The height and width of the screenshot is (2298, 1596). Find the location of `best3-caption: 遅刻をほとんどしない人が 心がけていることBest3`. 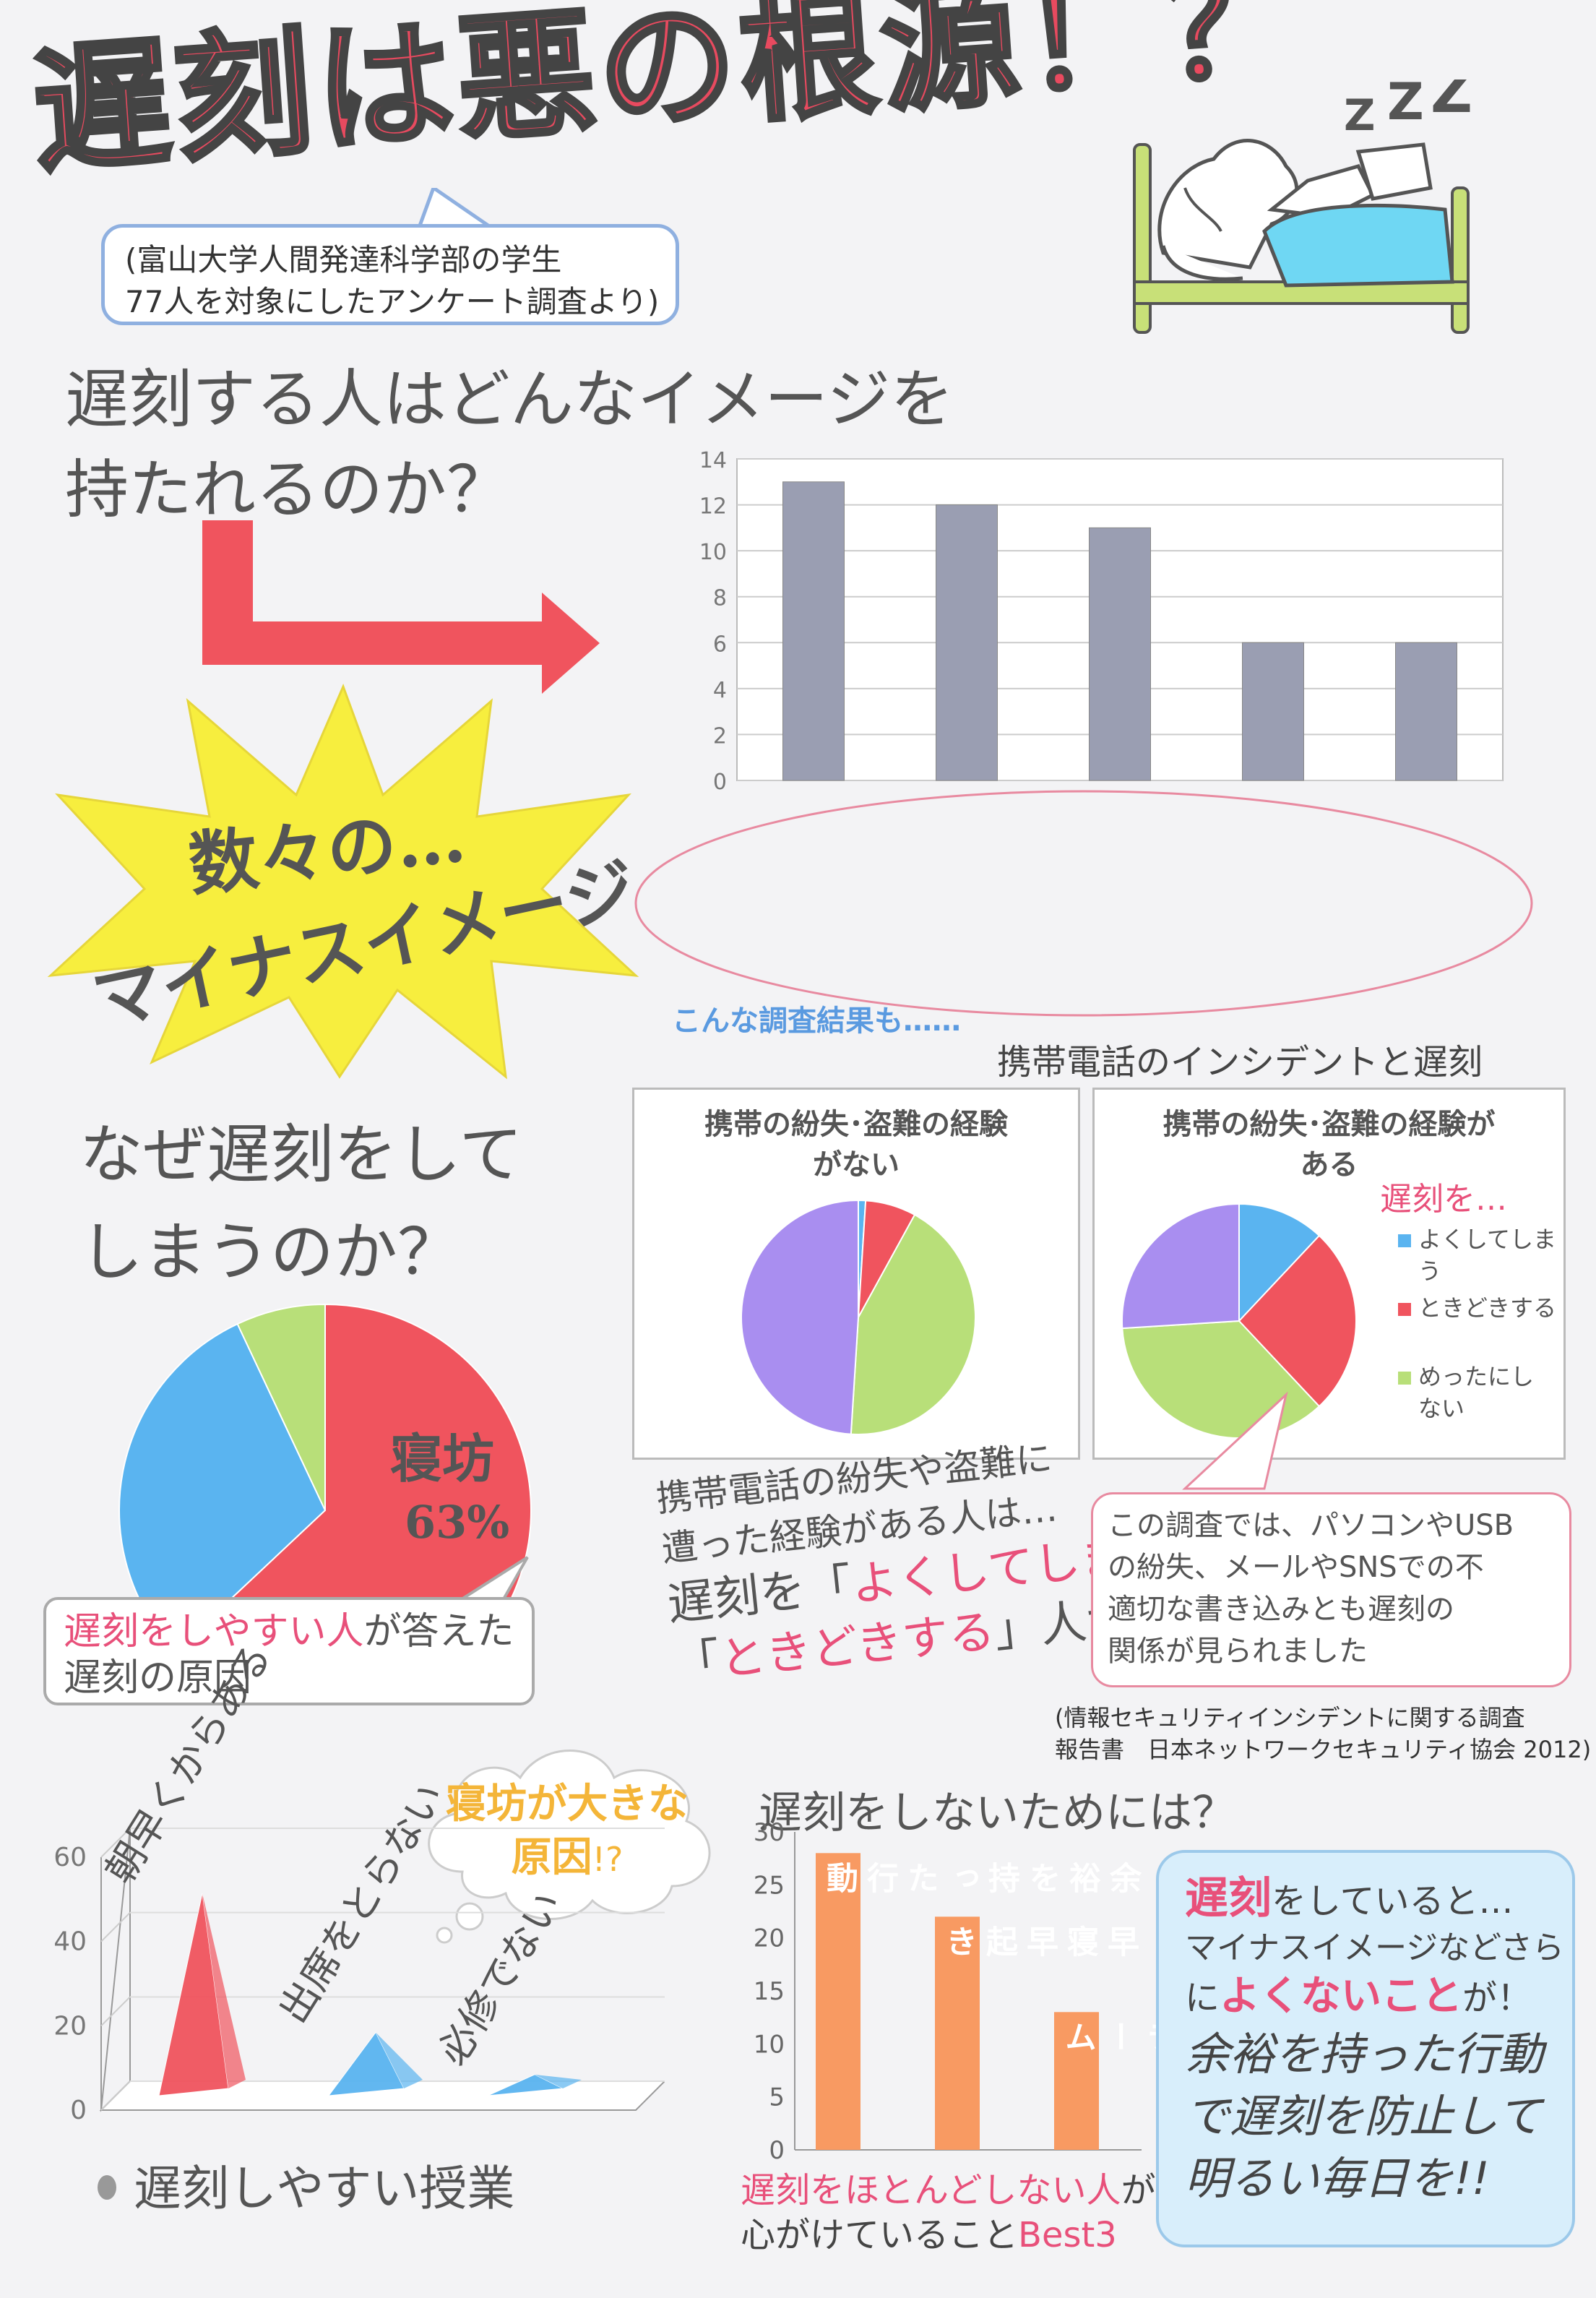

best3-caption: 遅刻をほとんどしない人が 心がけていることBest3 is located at coordinates (948, 2213).